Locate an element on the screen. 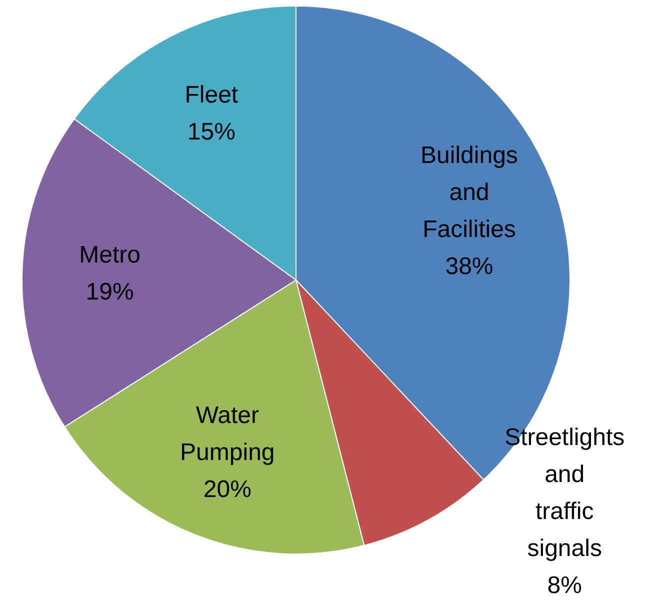  data-label: 20% is located at coordinates (227, 490).